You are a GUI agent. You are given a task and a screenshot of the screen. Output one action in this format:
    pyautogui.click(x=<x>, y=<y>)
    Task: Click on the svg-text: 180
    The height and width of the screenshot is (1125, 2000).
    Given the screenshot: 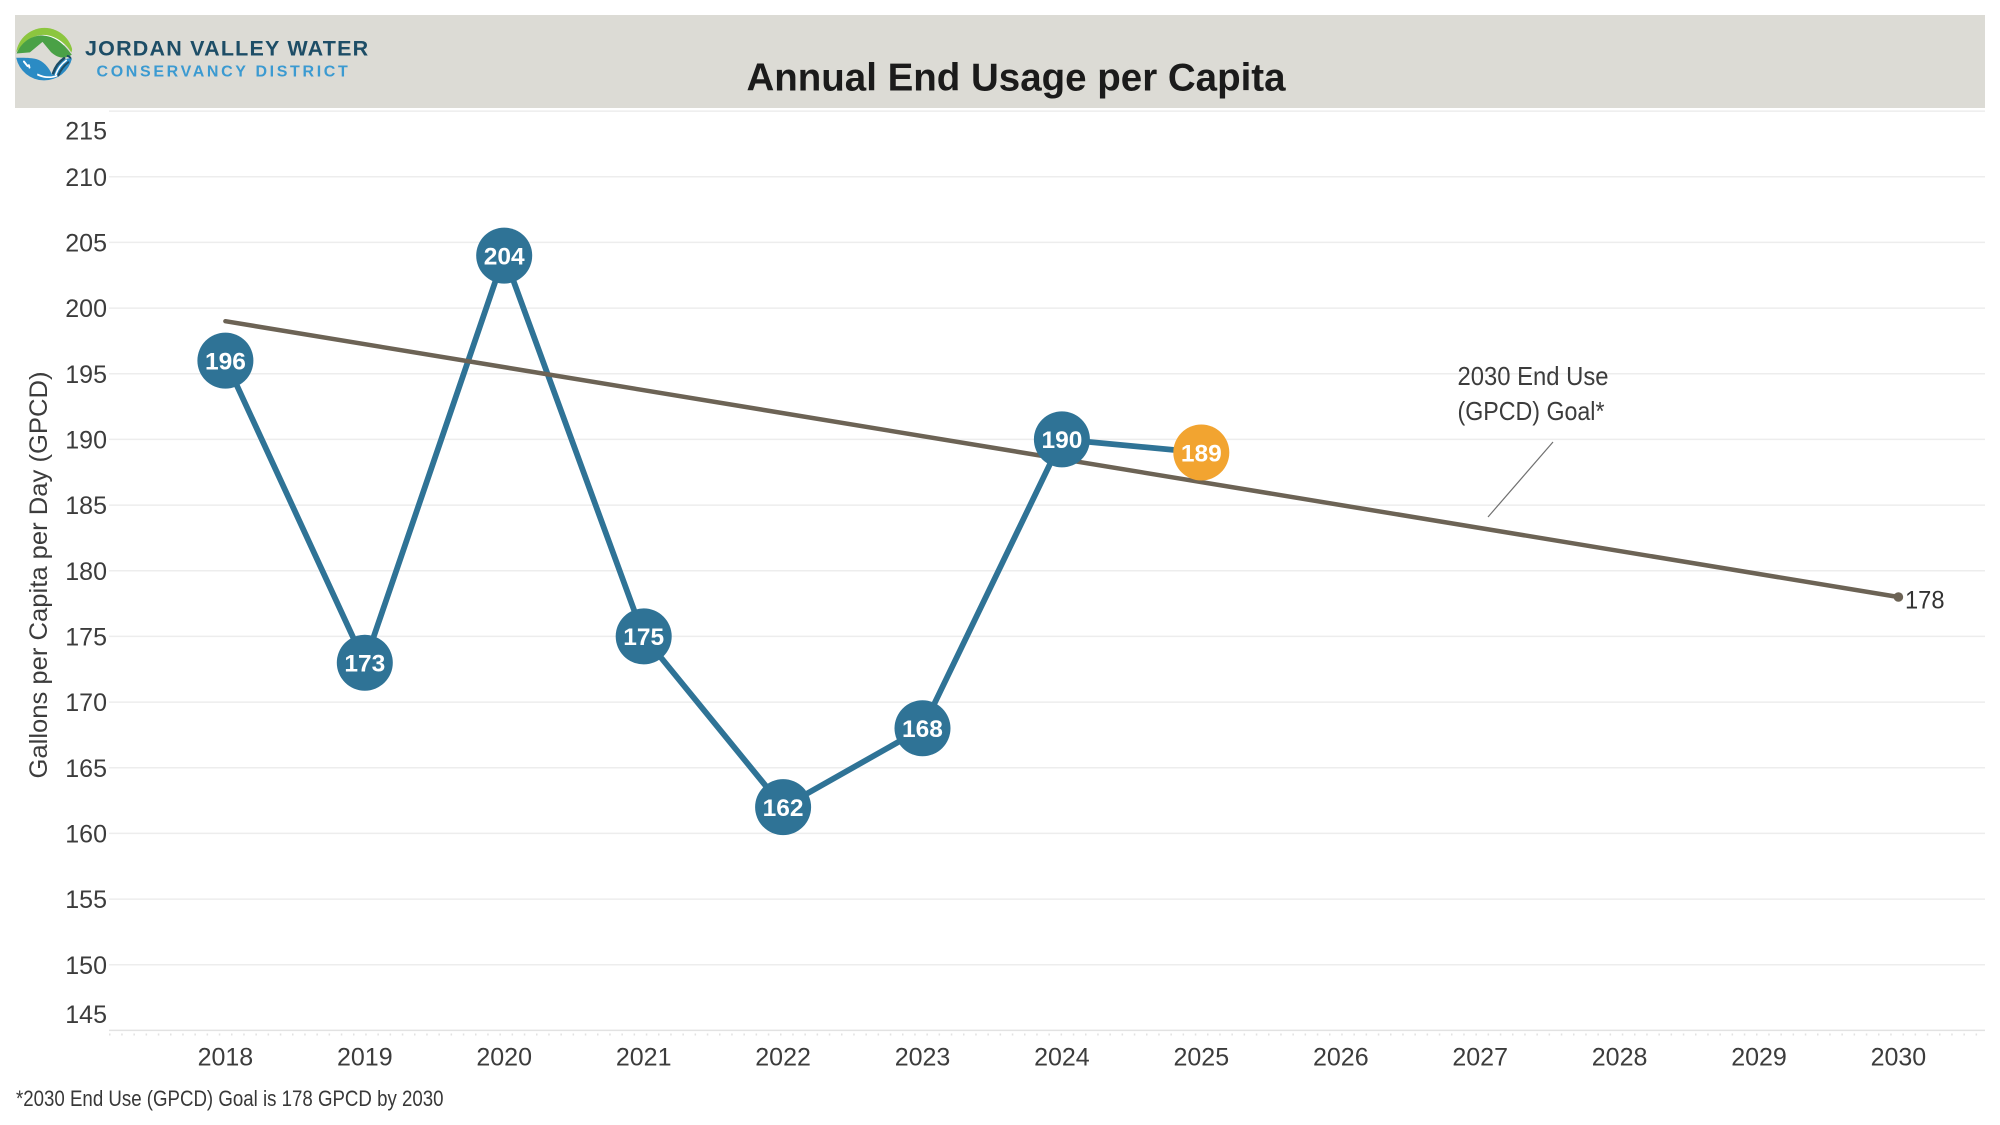 What is the action you would take?
    pyautogui.click(x=86, y=572)
    